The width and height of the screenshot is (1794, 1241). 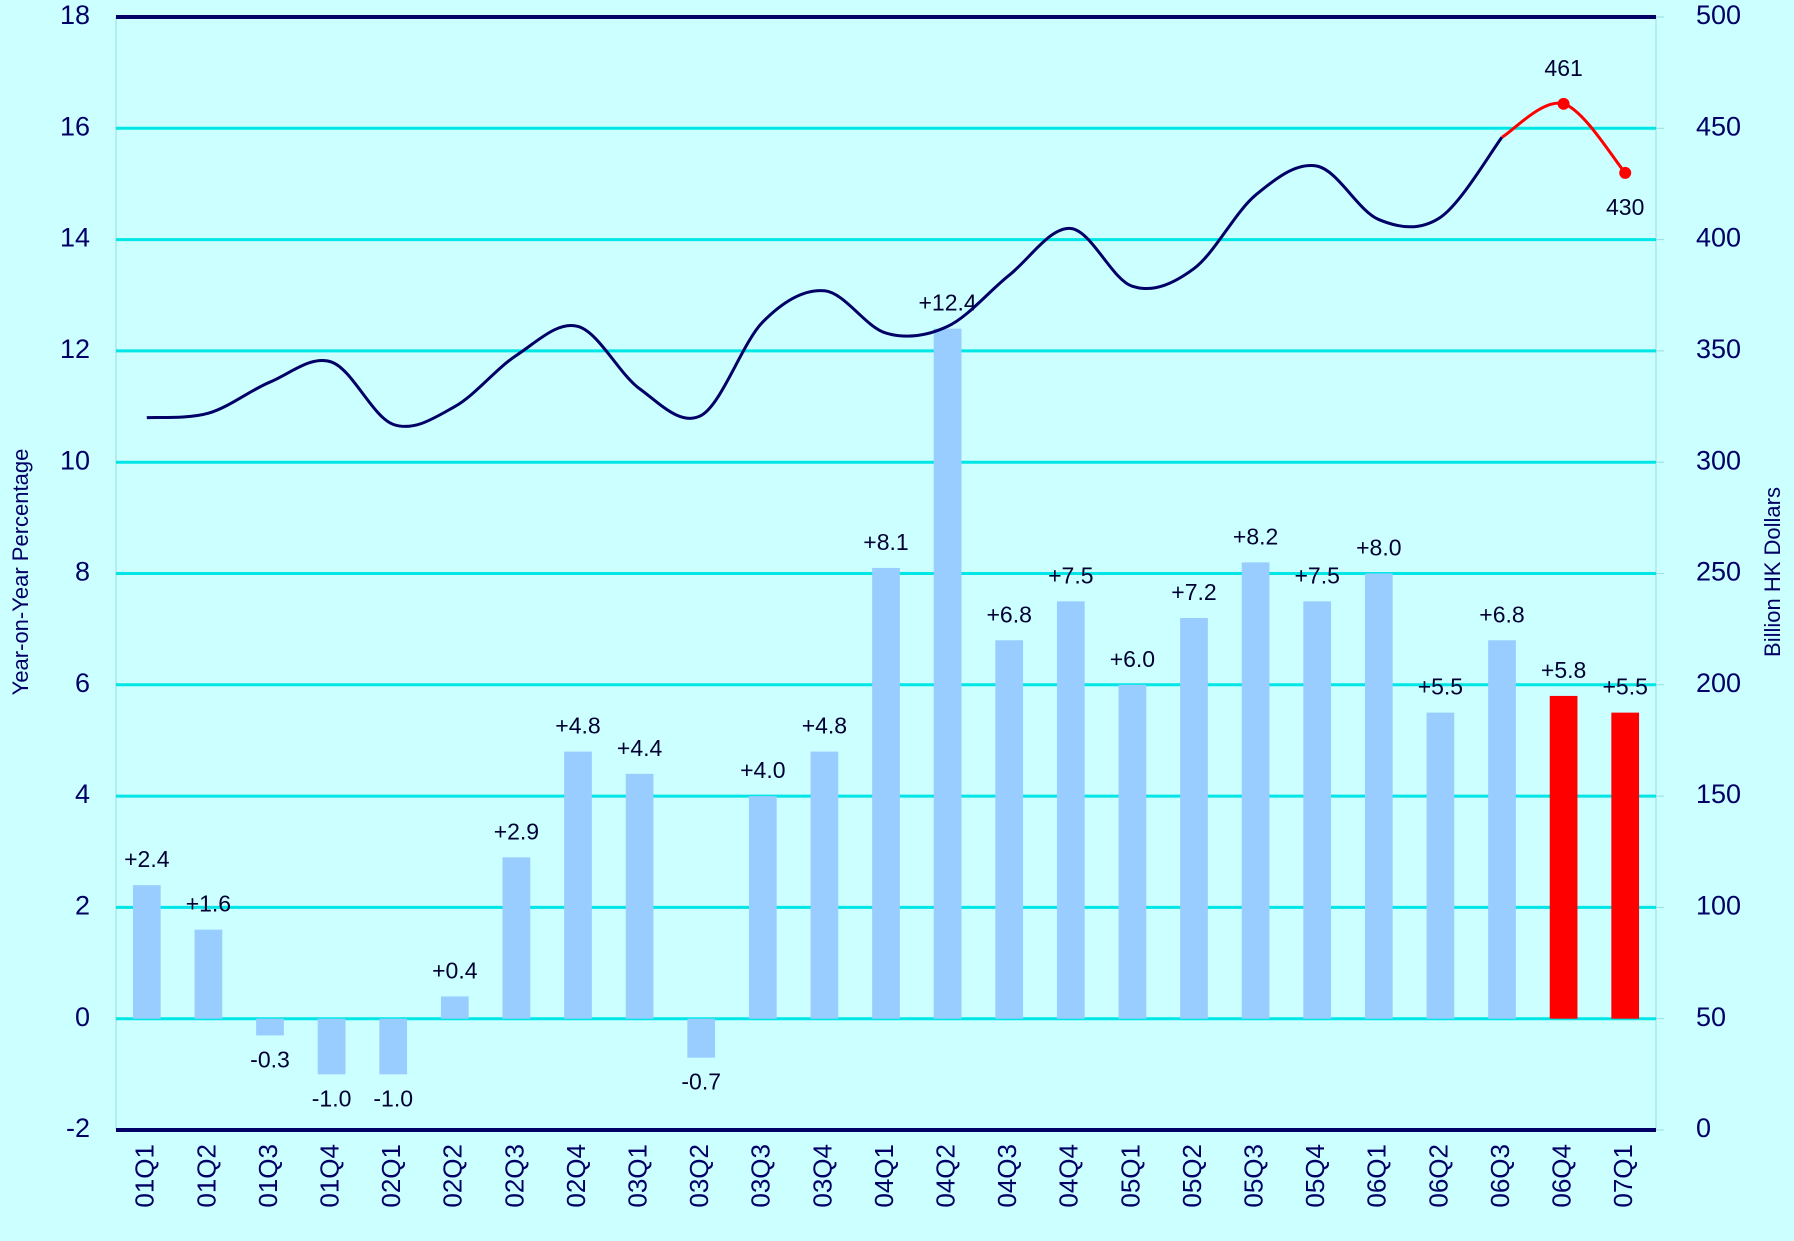 What do you see at coordinates (75, 15) in the screenshot?
I see `y-tick-label: 18` at bounding box center [75, 15].